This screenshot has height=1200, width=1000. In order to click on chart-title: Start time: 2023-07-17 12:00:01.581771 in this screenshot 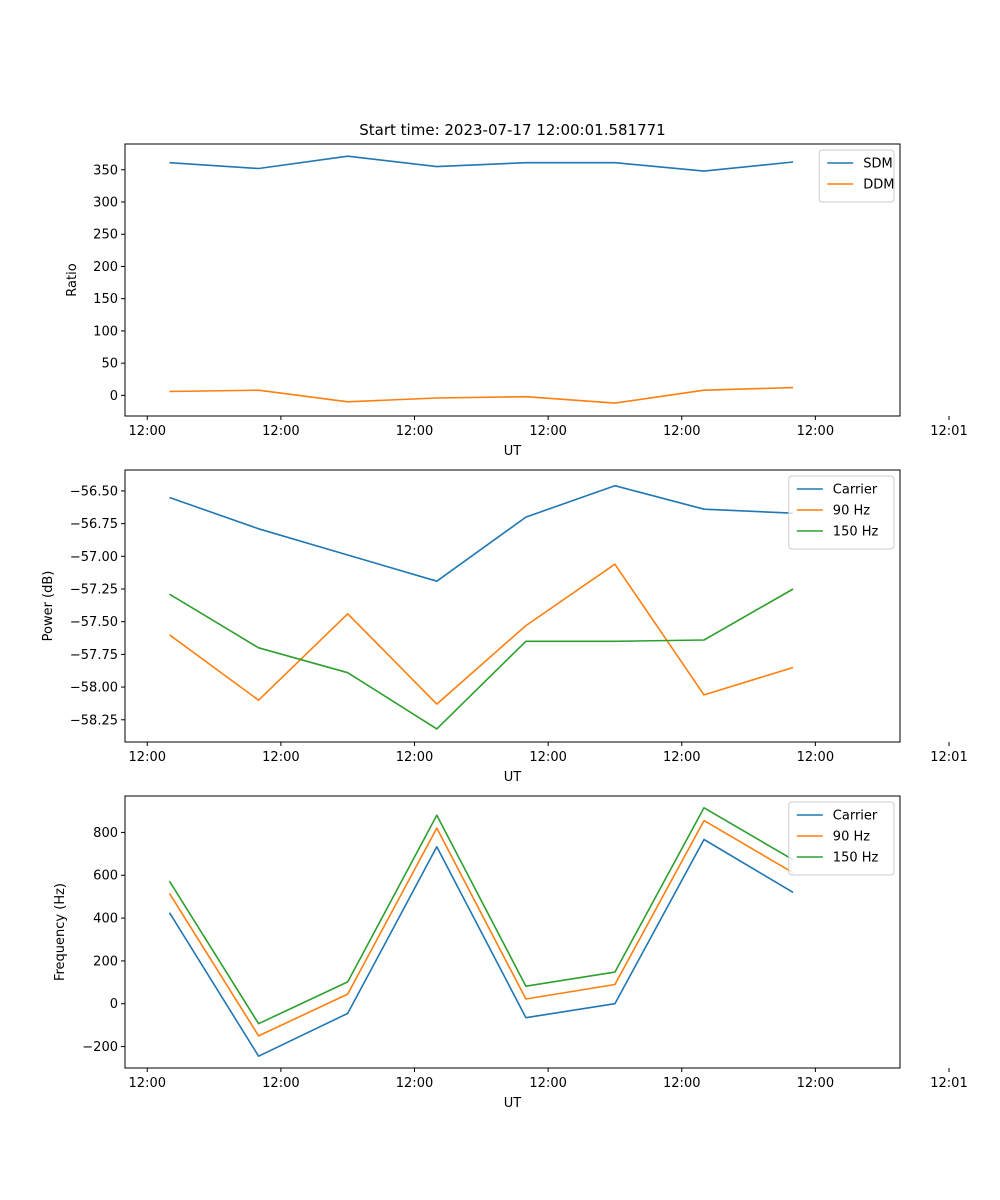, I will do `click(512, 130)`.